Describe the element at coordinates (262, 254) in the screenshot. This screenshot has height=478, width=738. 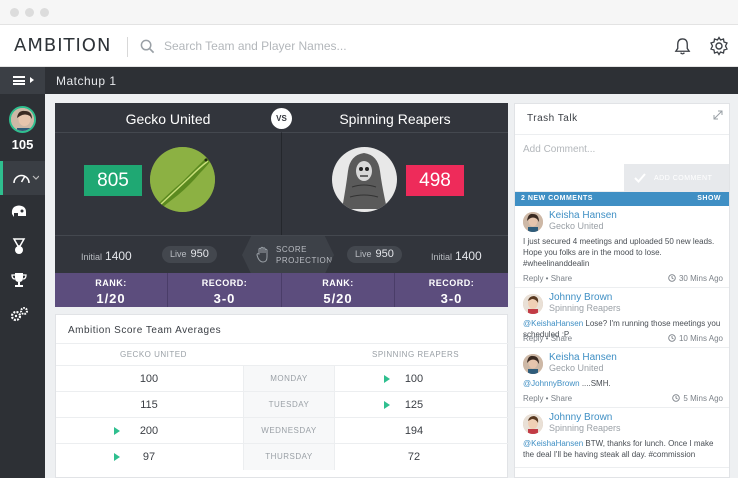
I see `hand-icon` at that location.